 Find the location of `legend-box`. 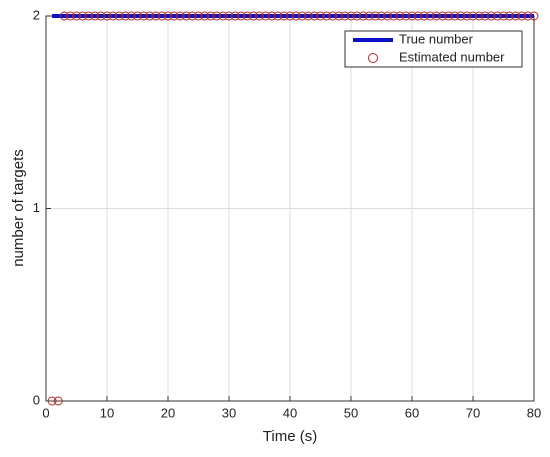

legend-box is located at coordinates (433, 49).